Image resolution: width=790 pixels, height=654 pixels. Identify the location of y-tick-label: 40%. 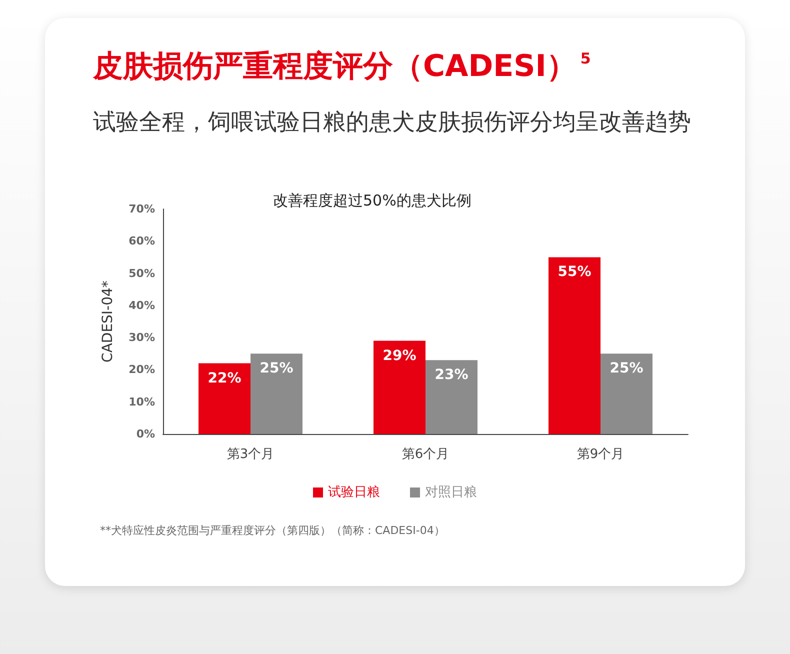
(141, 305).